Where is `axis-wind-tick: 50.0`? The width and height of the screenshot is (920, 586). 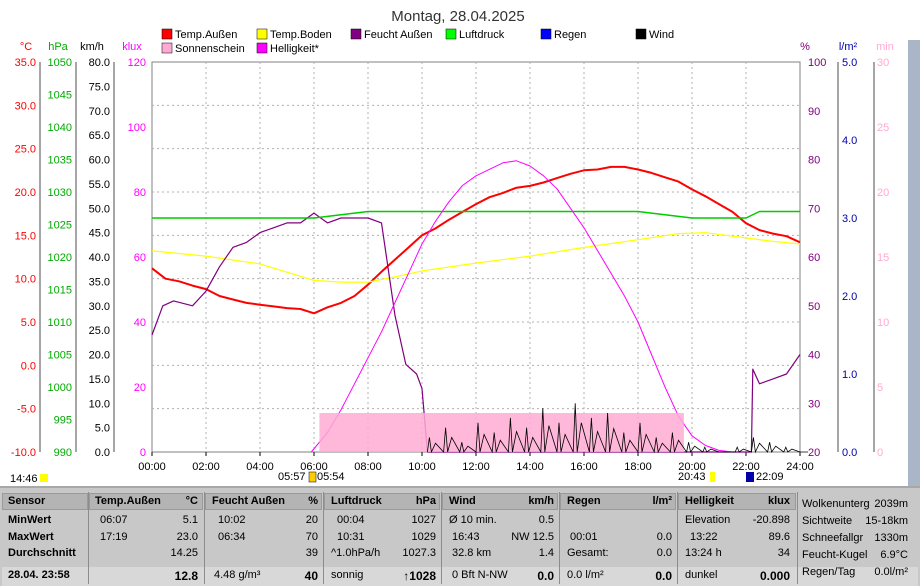 axis-wind-tick: 50.0 is located at coordinates (99, 209).